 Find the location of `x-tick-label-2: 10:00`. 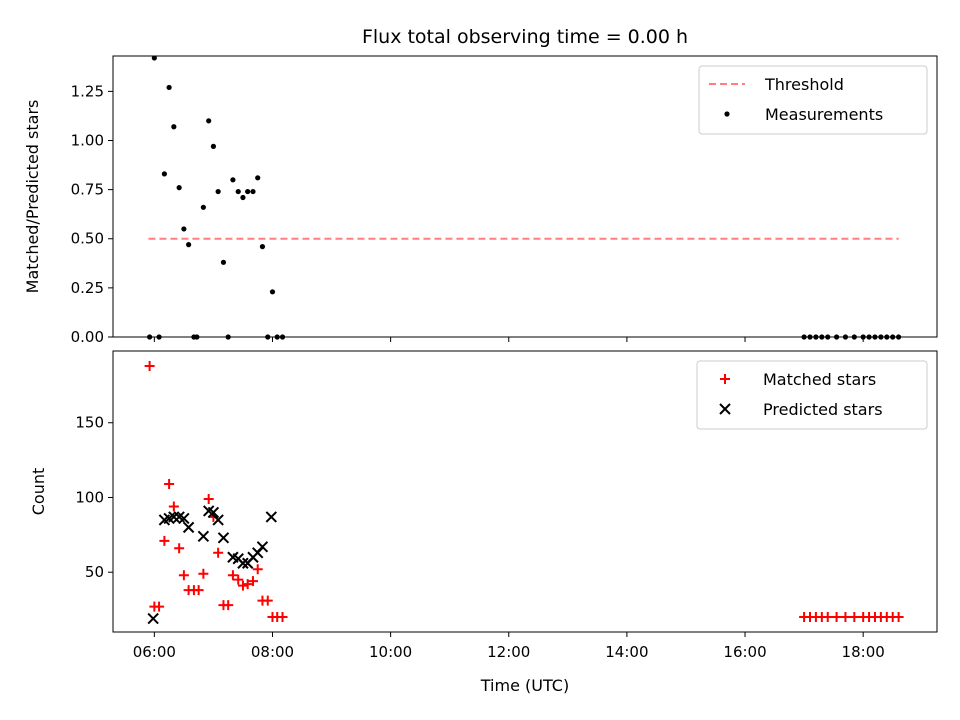

x-tick-label-2: 10:00 is located at coordinates (390, 652).